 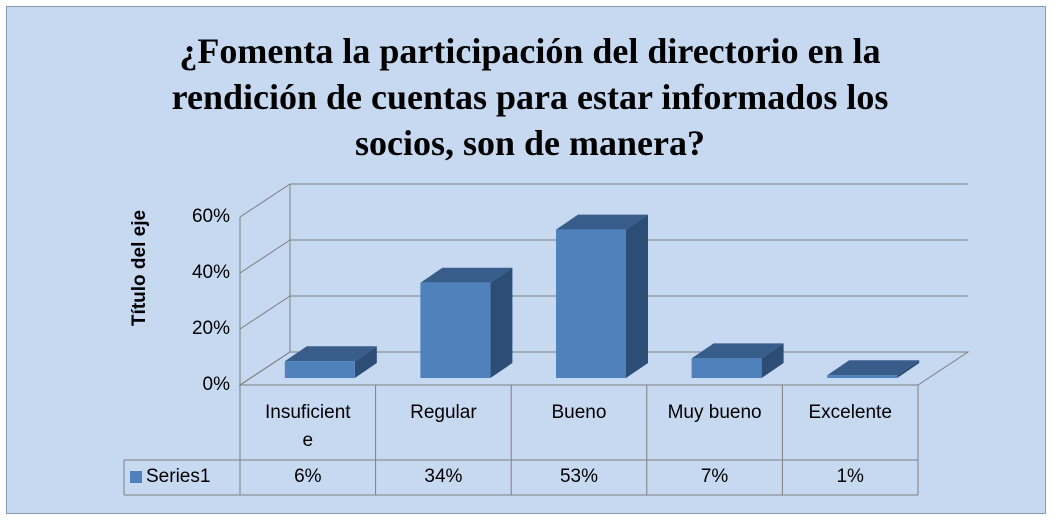 I want to click on x-tick-label: Bueno, so click(x=579, y=412).